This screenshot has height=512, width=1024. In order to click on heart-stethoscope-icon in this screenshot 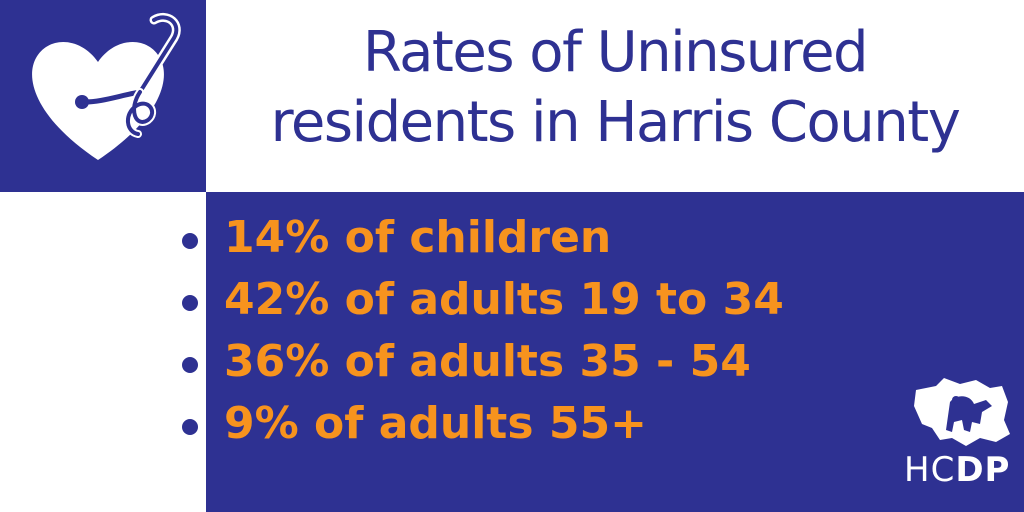, I will do `click(106, 86)`.